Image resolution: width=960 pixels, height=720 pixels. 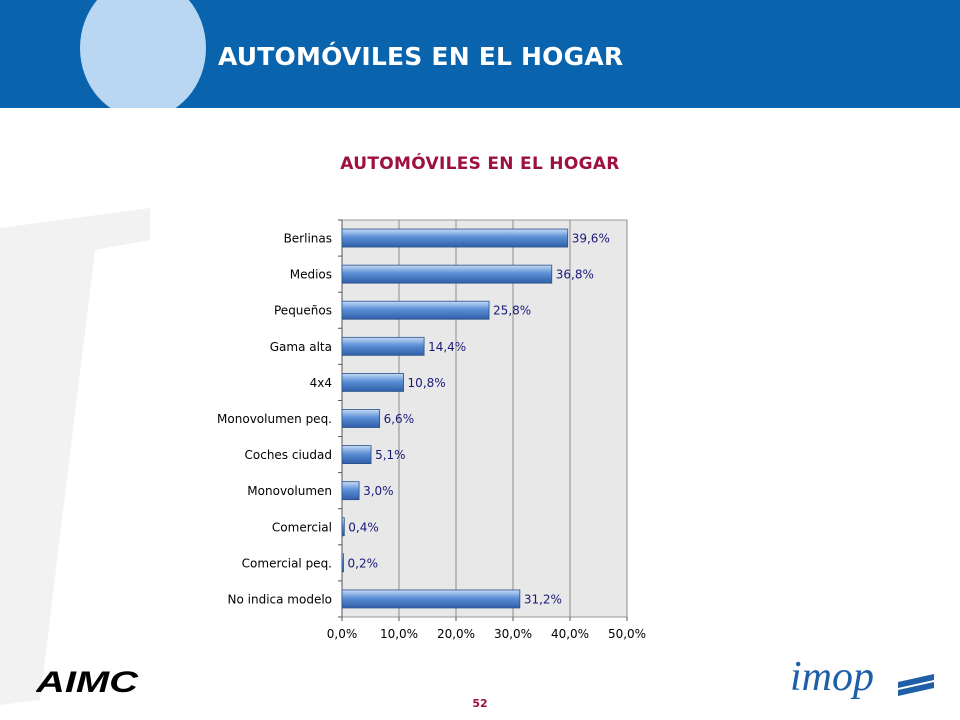 What do you see at coordinates (287, 563) in the screenshot?
I see `category-label: Comercial peq.` at bounding box center [287, 563].